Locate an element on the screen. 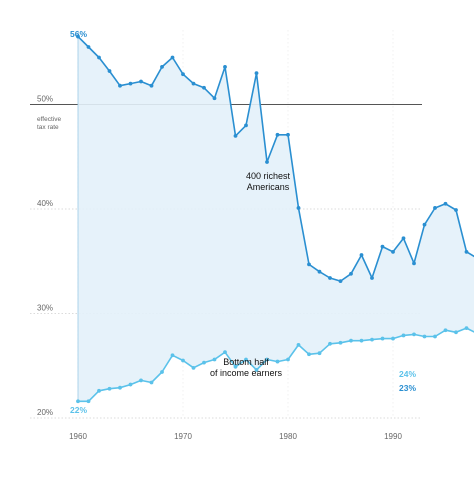 The height and width of the screenshot is (496, 474). point-bottom-1961 is located at coordinates (88, 401).